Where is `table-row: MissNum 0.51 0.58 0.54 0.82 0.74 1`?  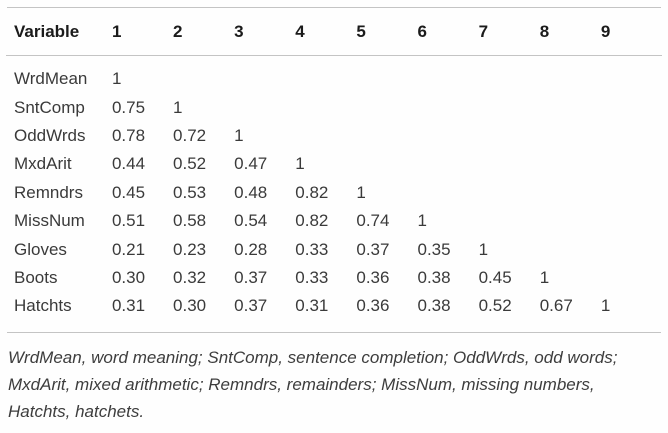
table-row: MissNum 0.51 0.58 0.54 0.82 0.74 1 is located at coordinates (334, 221).